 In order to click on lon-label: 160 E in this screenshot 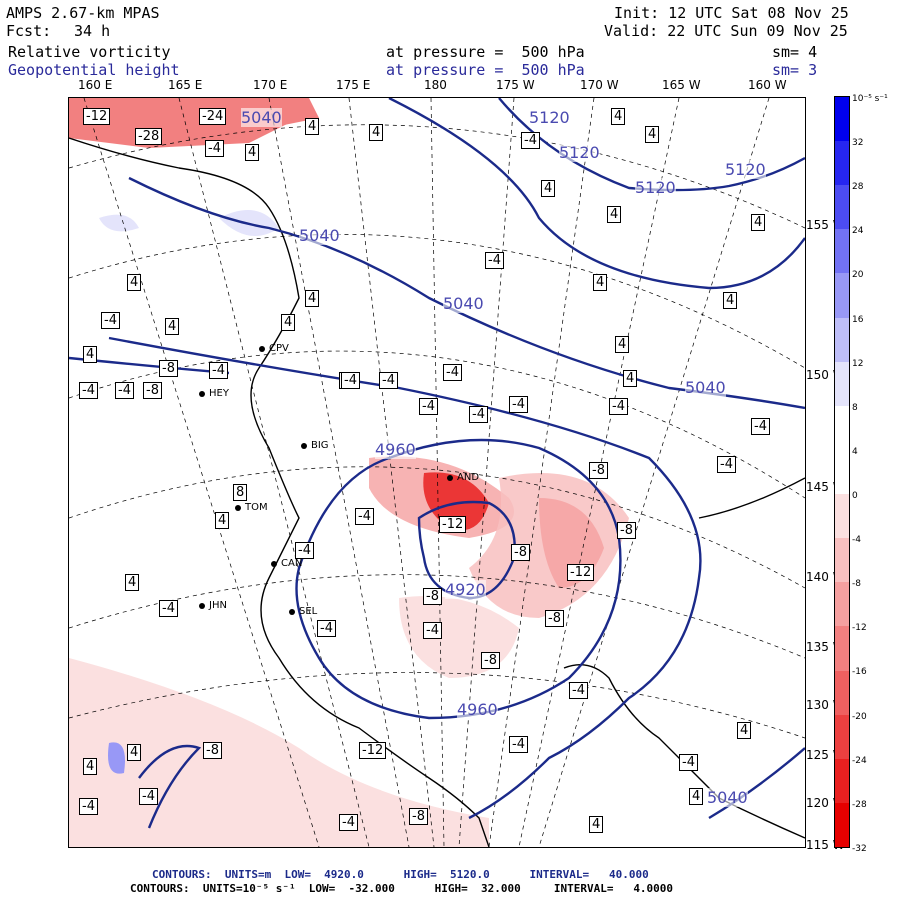, I will do `click(95, 85)`.